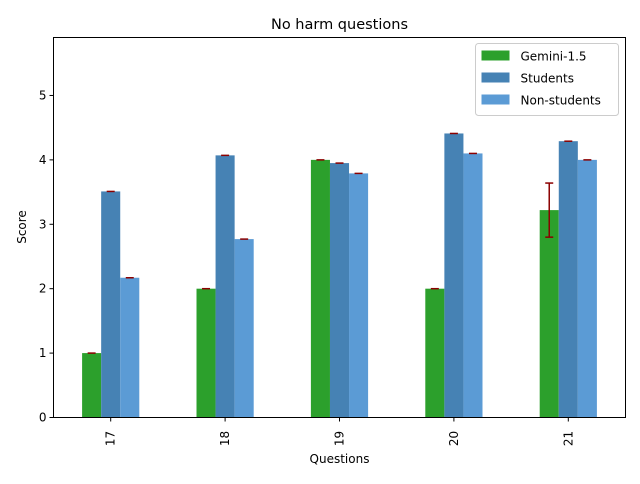 This screenshot has width=640, height=484. I want to click on x-tick-label: 21, so click(568, 438).